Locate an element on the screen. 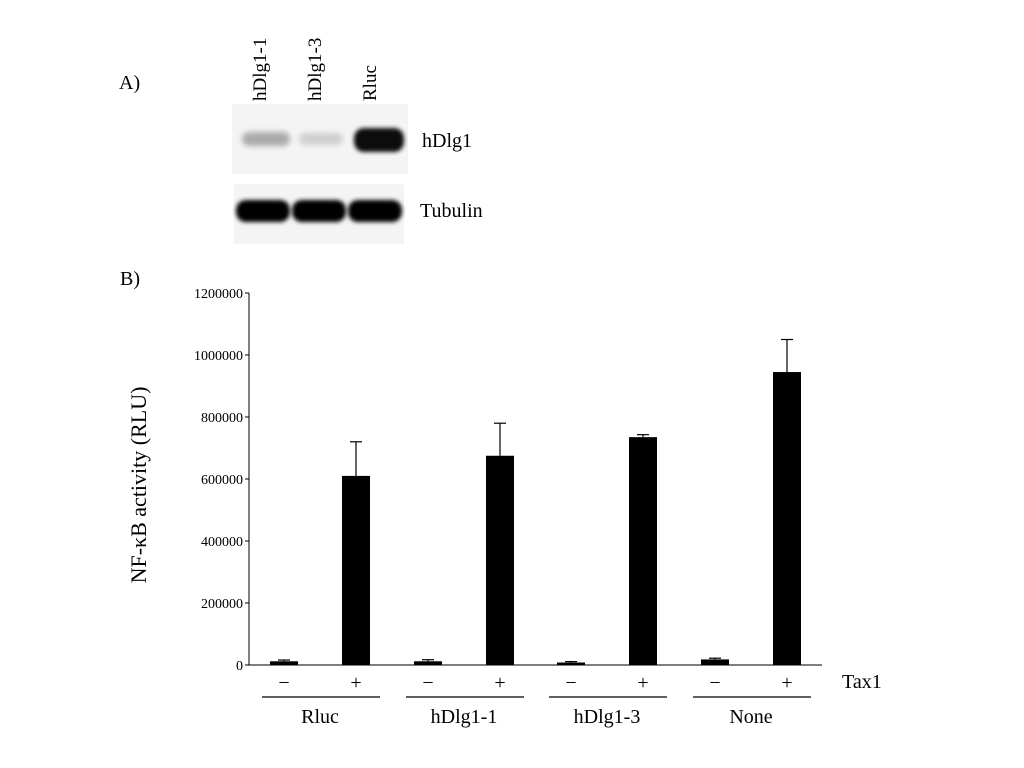 This screenshot has width=1024, height=768. y-tick-label: 800000 is located at coordinates (222, 418).